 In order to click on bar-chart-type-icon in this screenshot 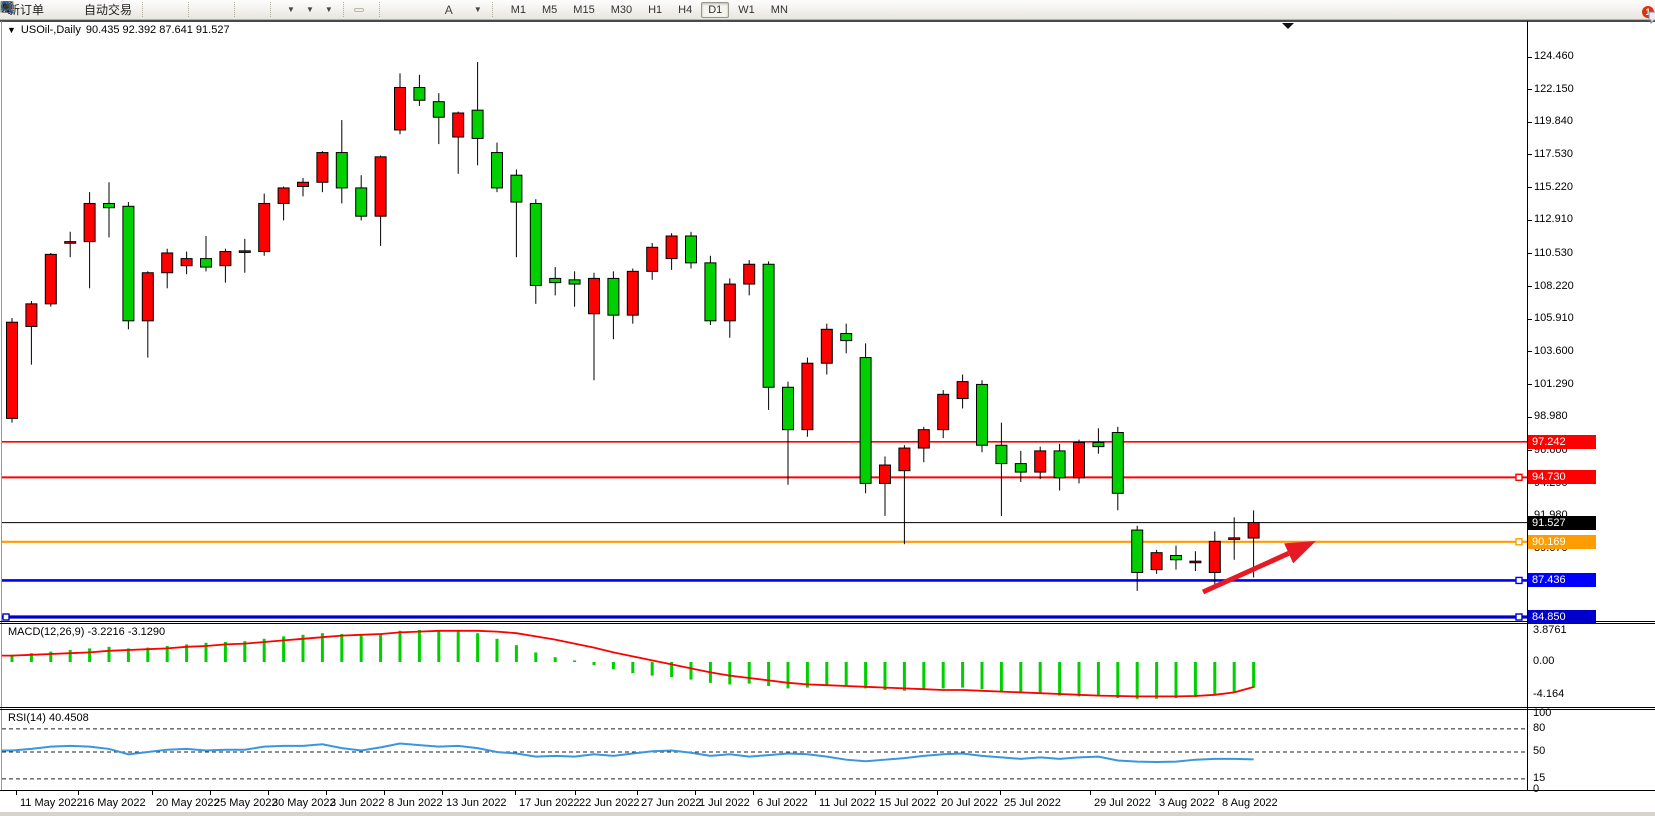, I will do `click(82, 7)`.